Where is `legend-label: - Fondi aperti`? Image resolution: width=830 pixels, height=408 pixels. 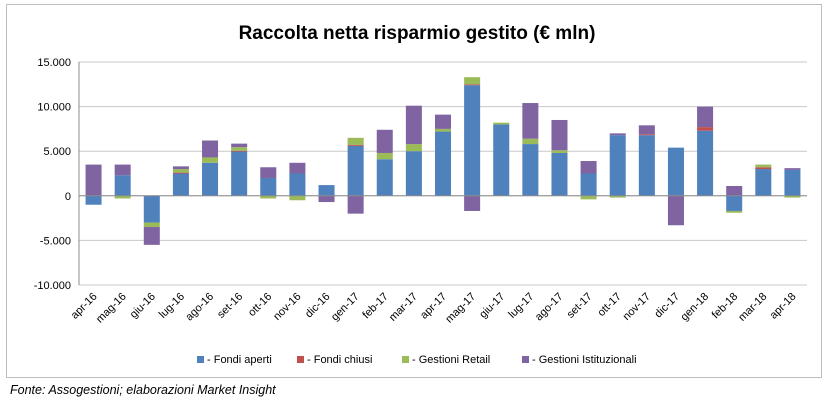 legend-label: - Fondi aperti is located at coordinates (239, 360).